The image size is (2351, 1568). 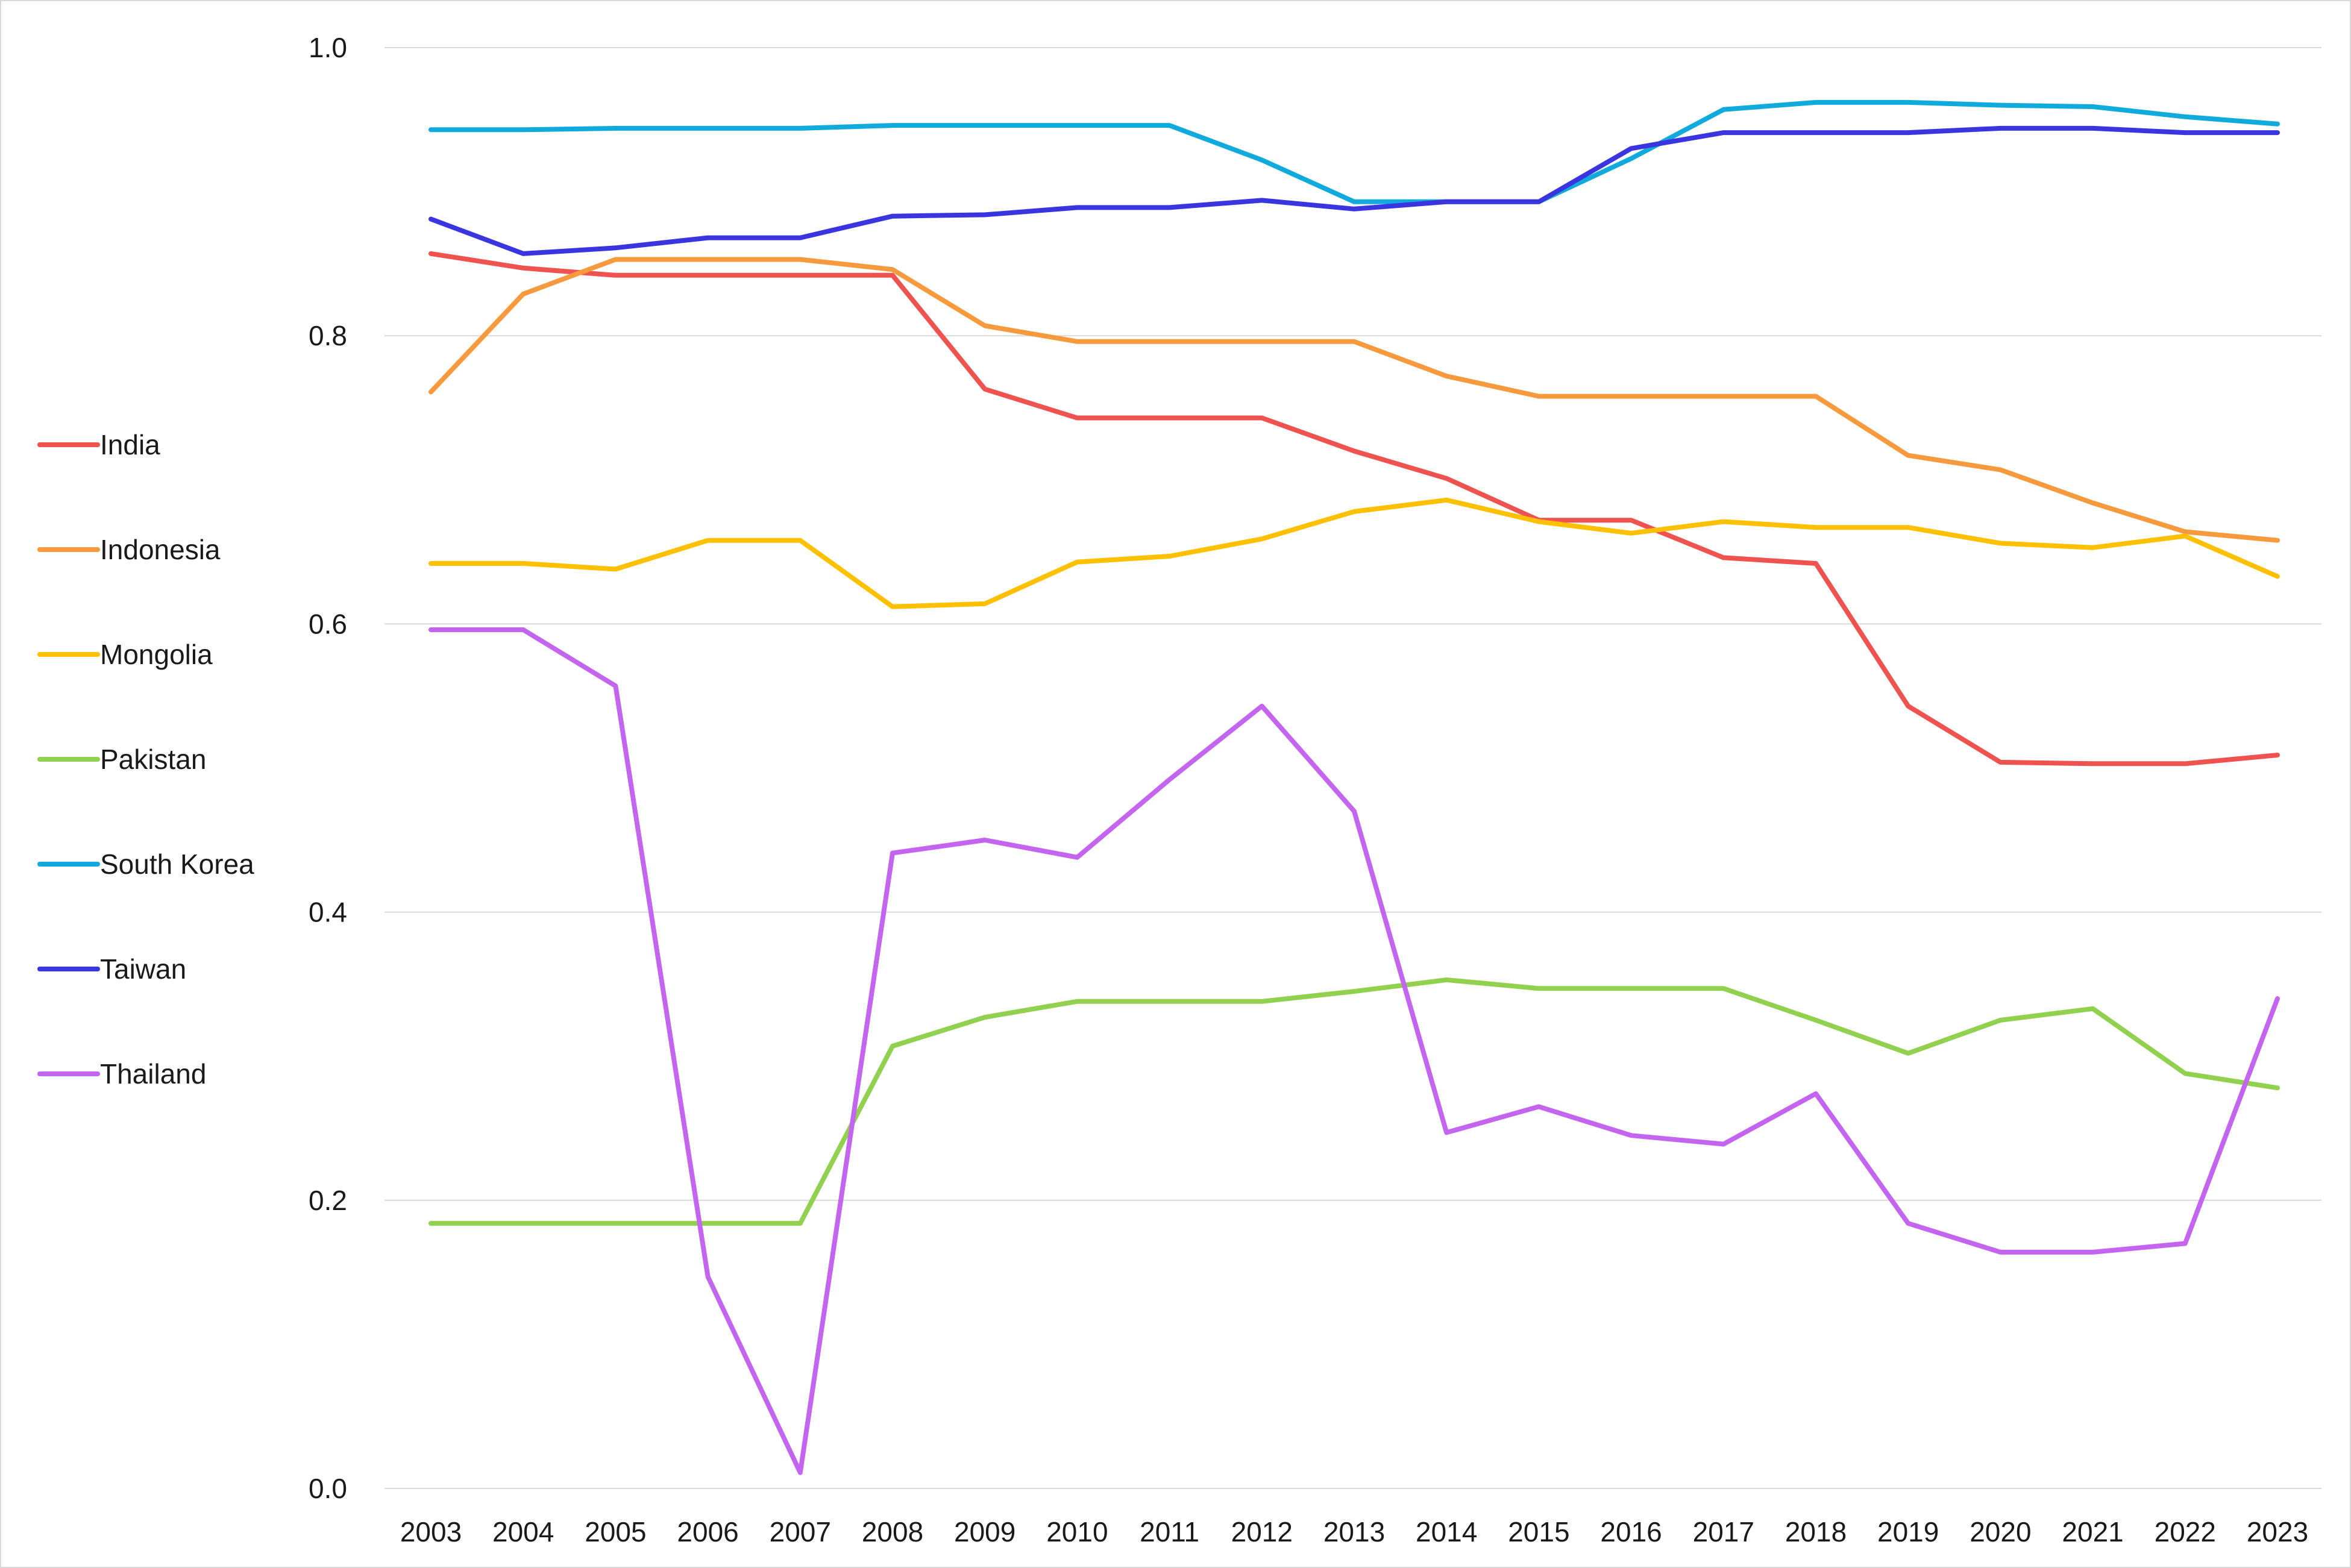 What do you see at coordinates (1077, 1532) in the screenshot?
I see `x-tick-label: 2010` at bounding box center [1077, 1532].